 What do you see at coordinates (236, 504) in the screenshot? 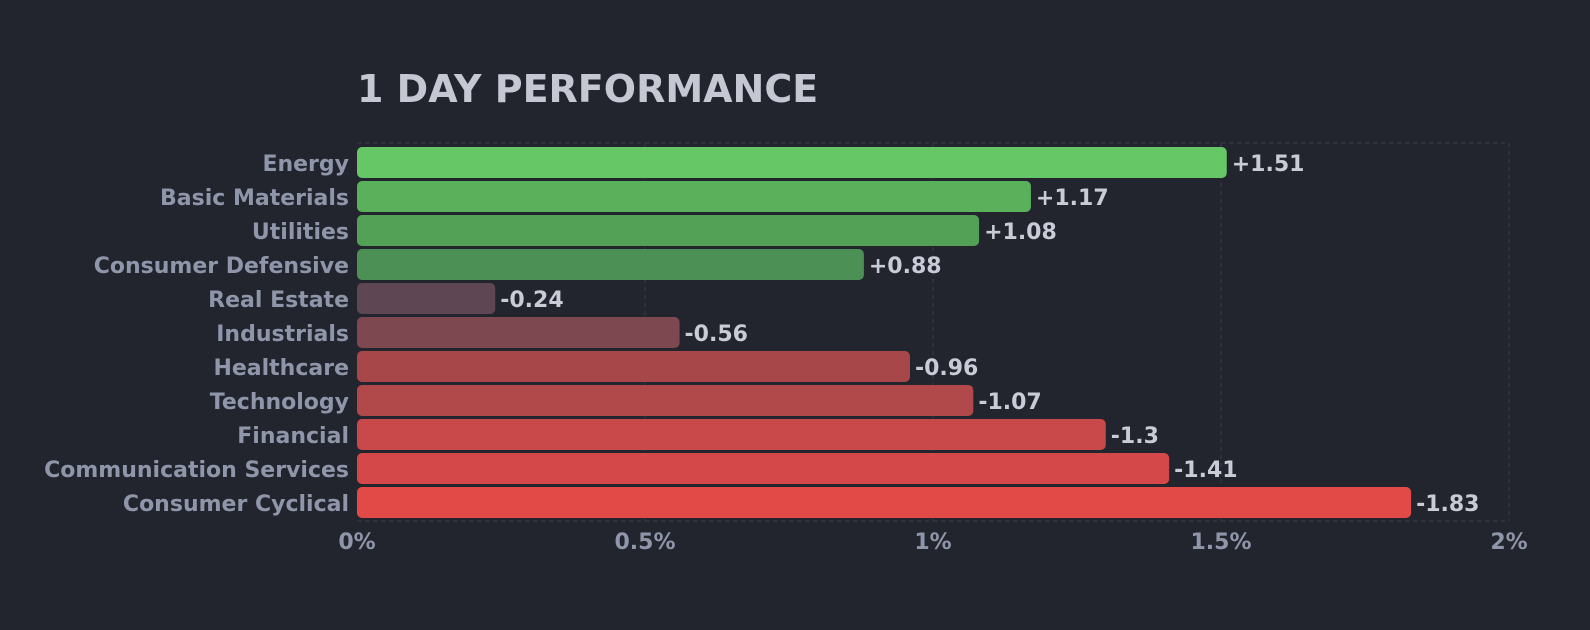
I see `category-label: Consumer Cyclical` at bounding box center [236, 504].